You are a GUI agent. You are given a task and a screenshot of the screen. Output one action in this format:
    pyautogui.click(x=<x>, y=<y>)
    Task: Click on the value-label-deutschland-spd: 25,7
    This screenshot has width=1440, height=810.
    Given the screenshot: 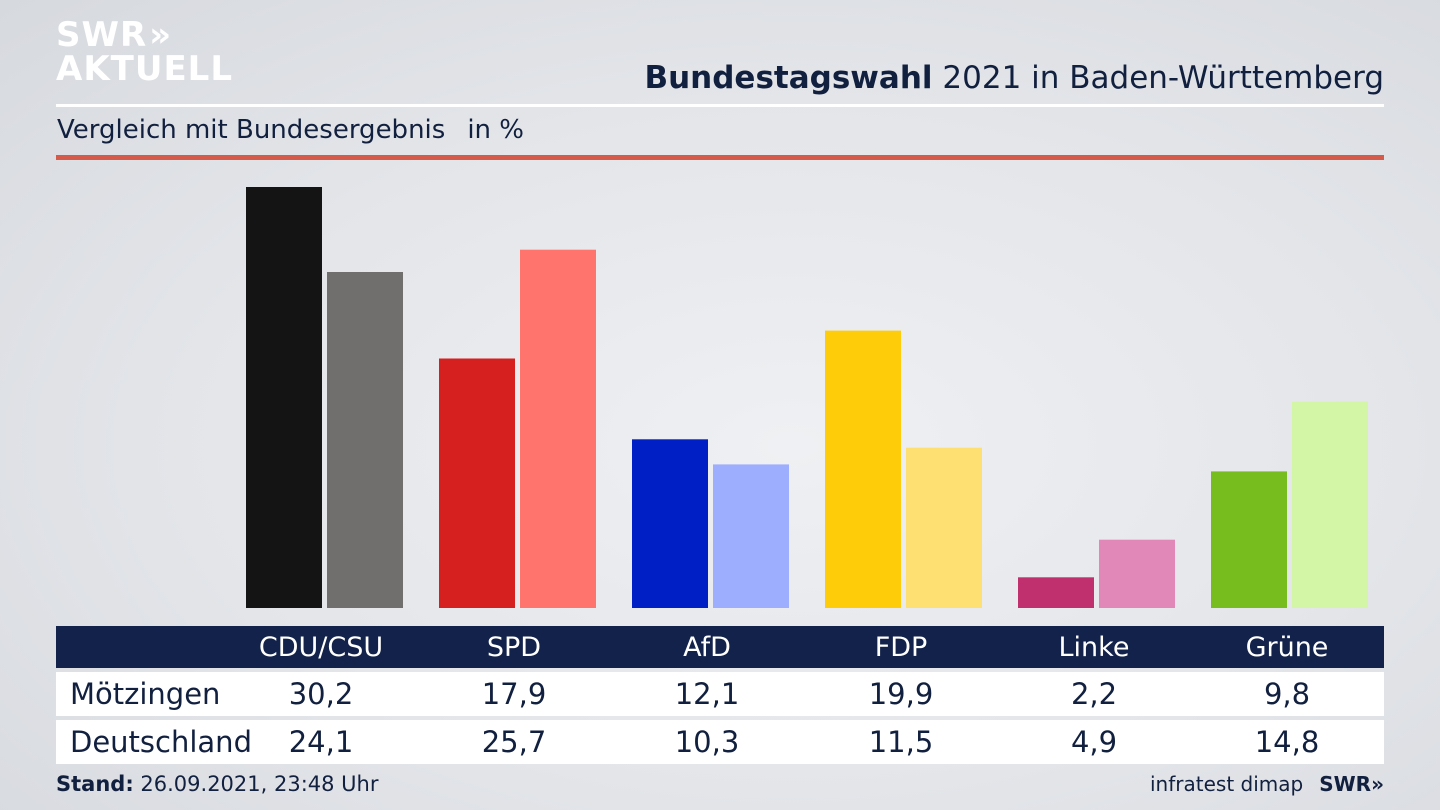 What is the action you would take?
    pyautogui.click(x=514, y=742)
    